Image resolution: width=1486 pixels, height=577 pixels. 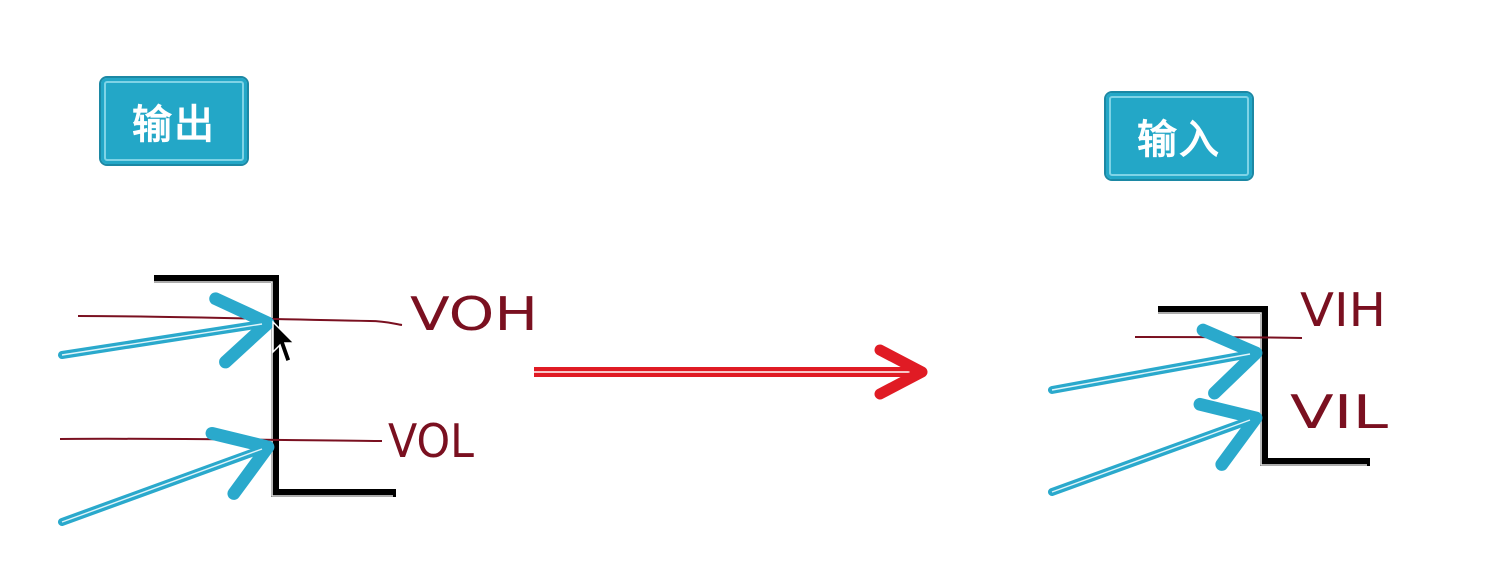 What do you see at coordinates (731, 372) in the screenshot?
I see `transition-arrow` at bounding box center [731, 372].